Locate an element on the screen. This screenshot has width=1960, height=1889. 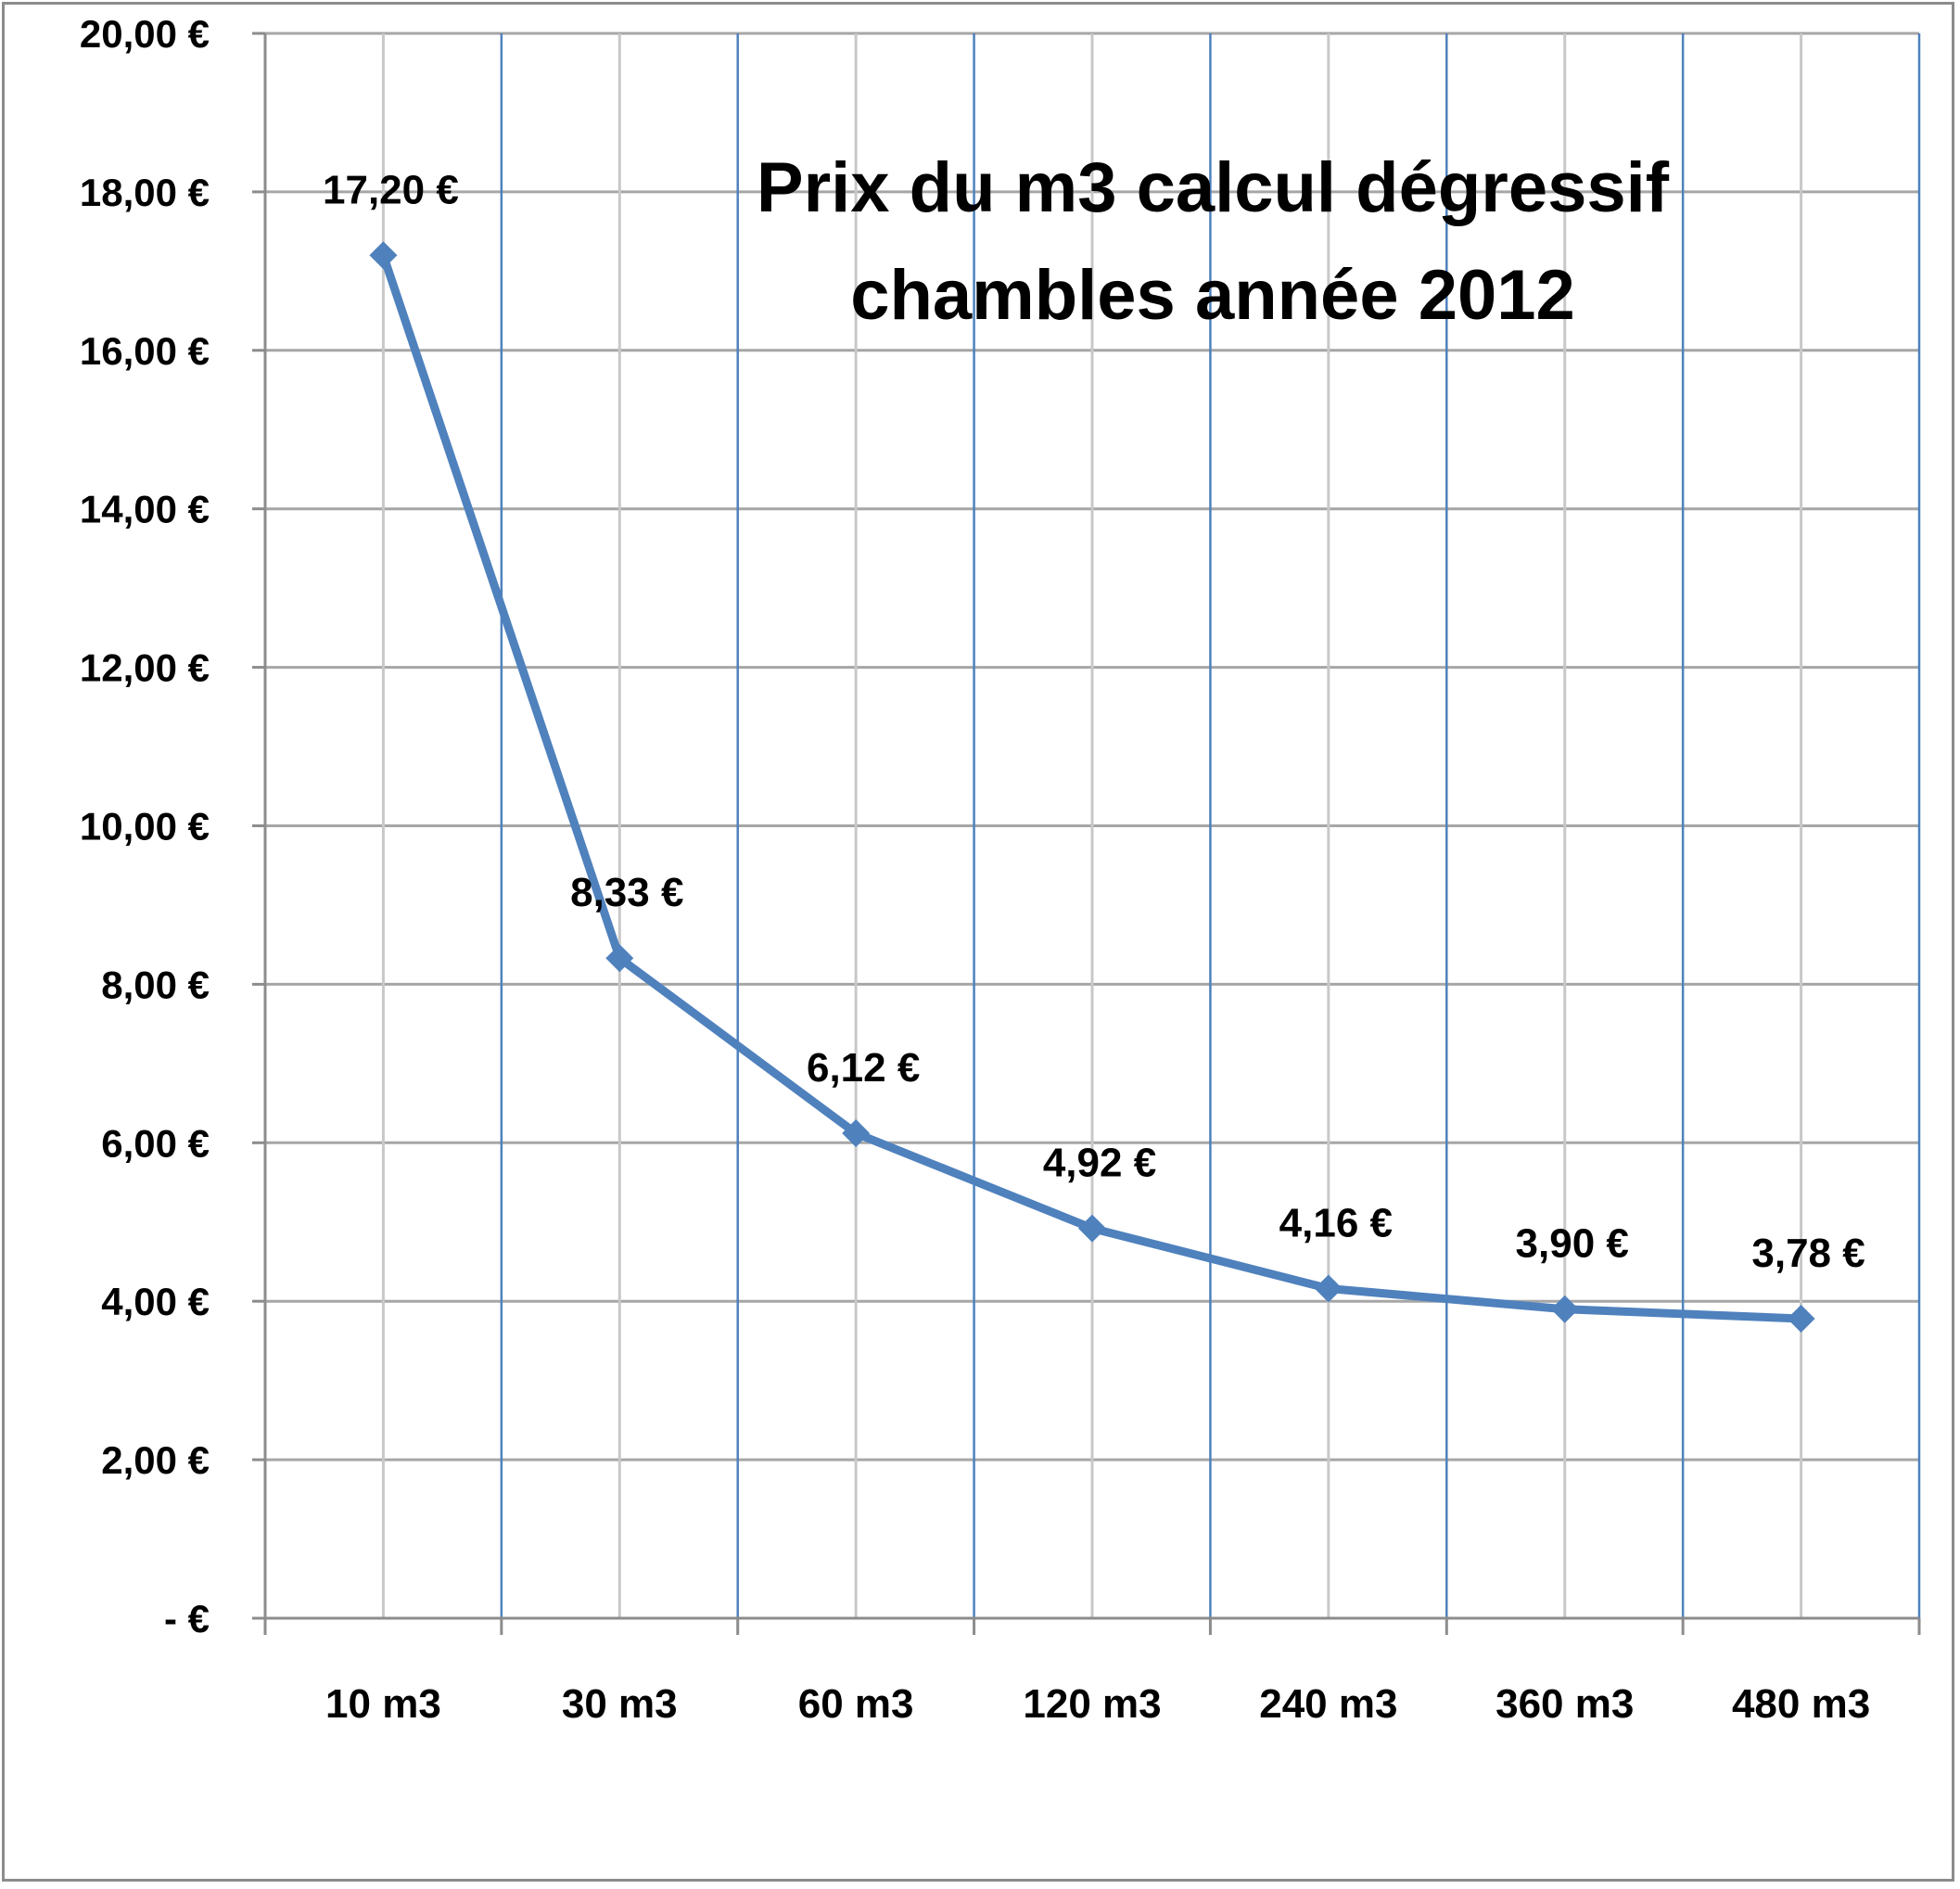
data-label: 4,92 € is located at coordinates (1099, 1164).